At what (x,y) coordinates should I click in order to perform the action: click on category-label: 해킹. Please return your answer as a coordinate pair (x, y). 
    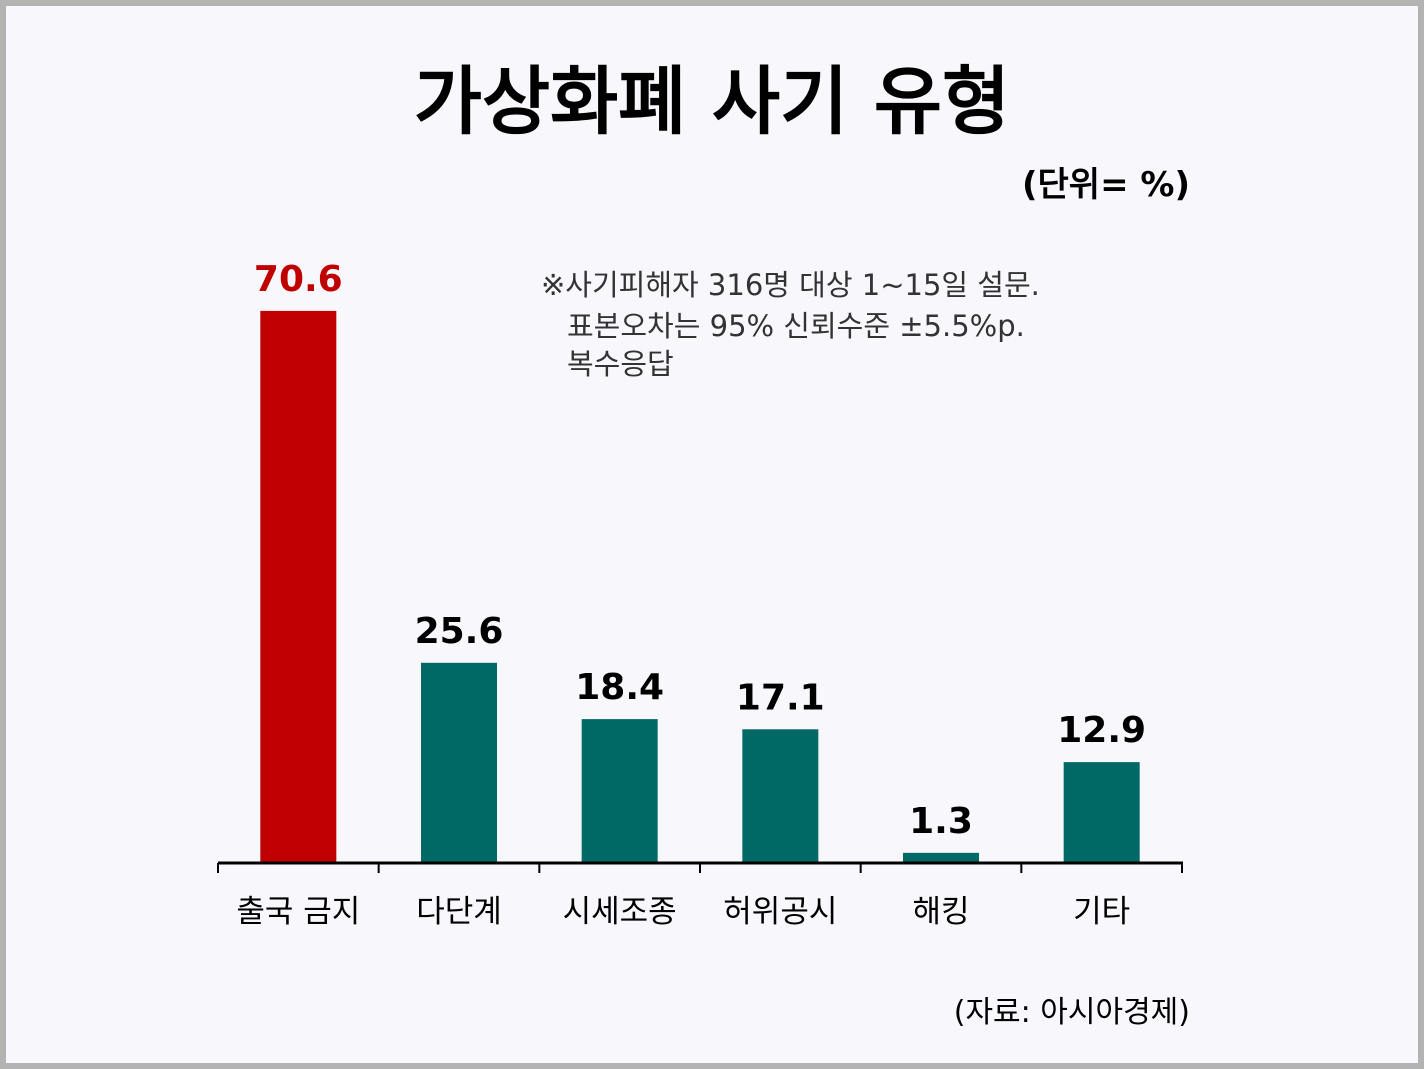
    Looking at the image, I should click on (940, 912).